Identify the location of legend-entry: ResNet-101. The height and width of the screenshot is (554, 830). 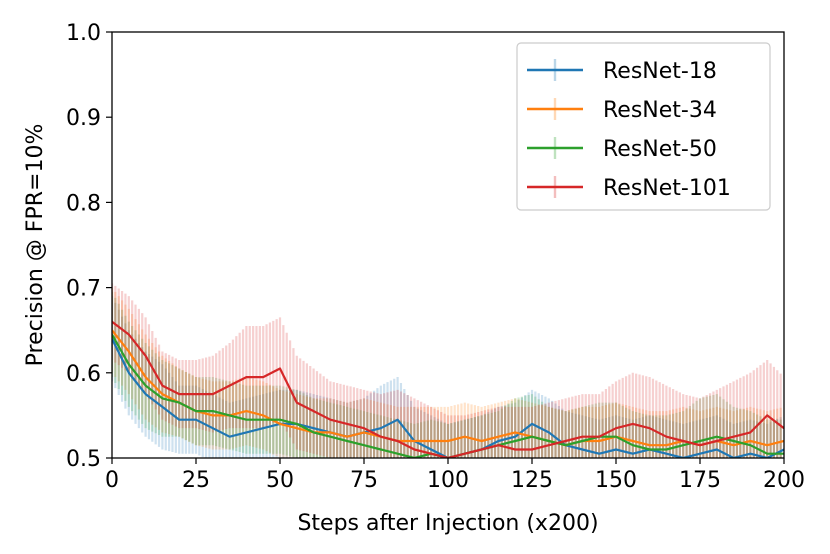
(629, 188).